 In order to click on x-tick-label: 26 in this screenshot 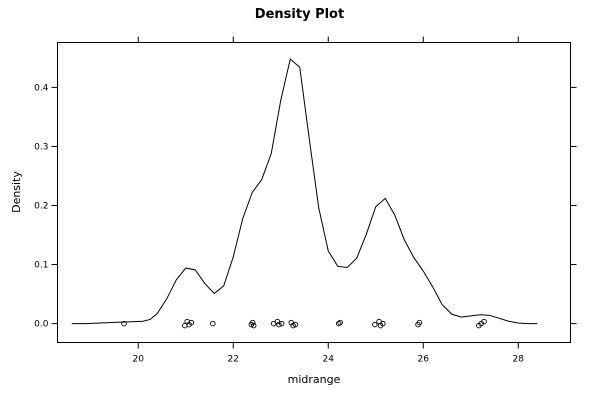, I will do `click(424, 360)`.